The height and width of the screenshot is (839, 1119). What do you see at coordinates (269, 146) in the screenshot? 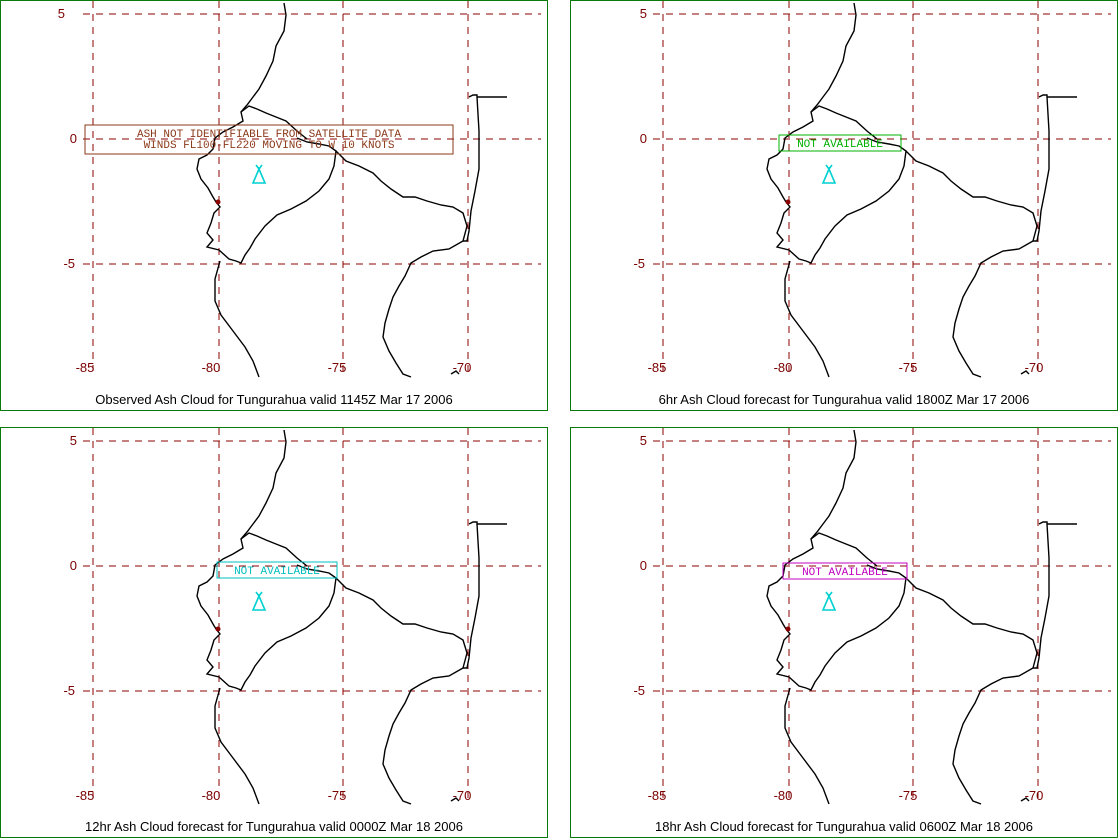
I see `advisory-line-2: WINDS FL100-FL220 MOVING TO W 10 KNOTS` at bounding box center [269, 146].